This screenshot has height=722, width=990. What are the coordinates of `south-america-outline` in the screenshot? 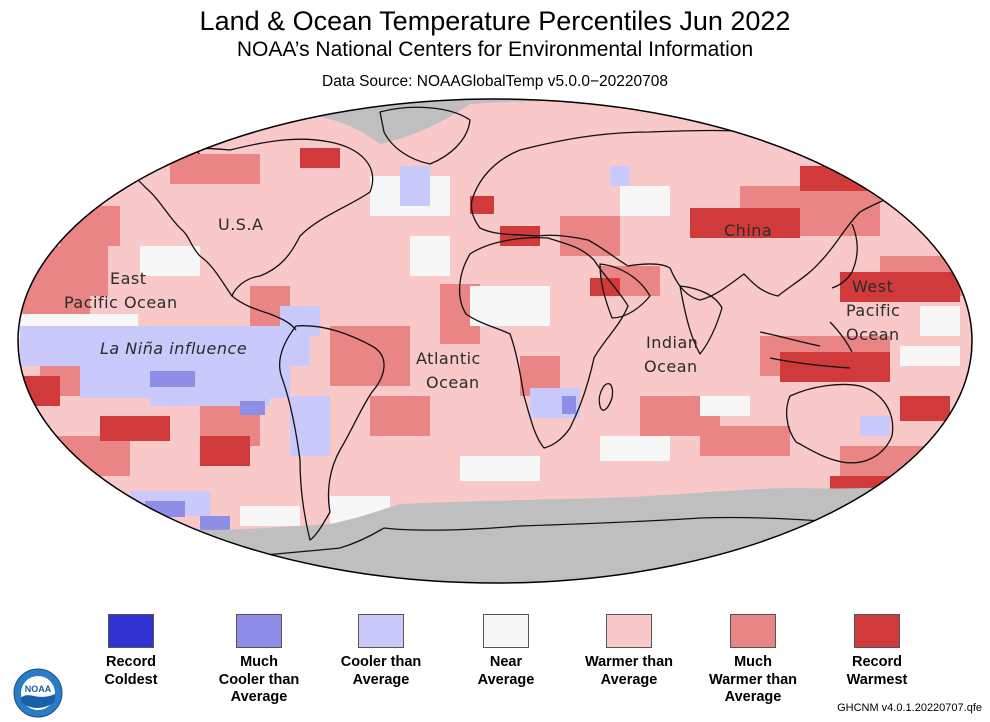 It's located at (332, 433).